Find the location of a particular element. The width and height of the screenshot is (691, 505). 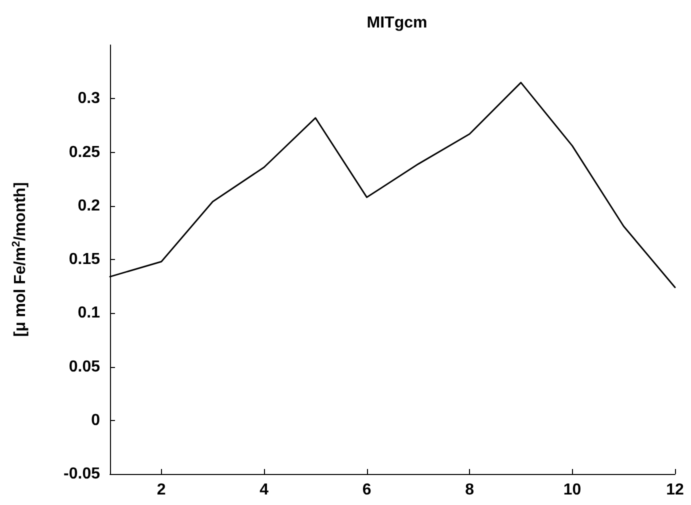

y-tick-label: -0.05 is located at coordinates (82, 474).